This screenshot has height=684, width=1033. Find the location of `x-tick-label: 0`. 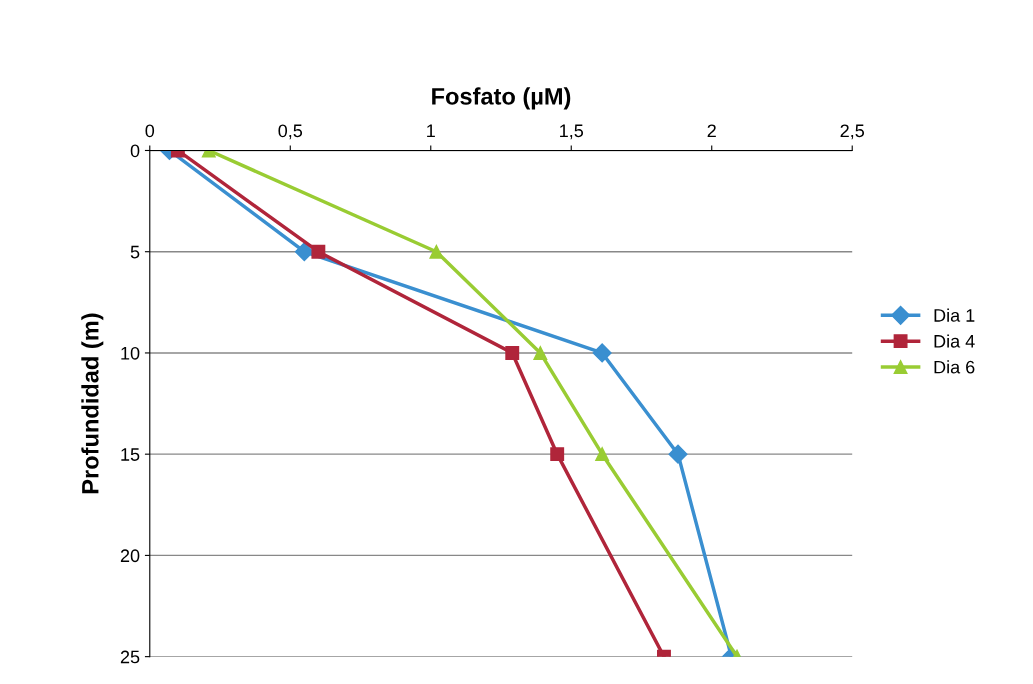

x-tick-label: 0 is located at coordinates (150, 131).